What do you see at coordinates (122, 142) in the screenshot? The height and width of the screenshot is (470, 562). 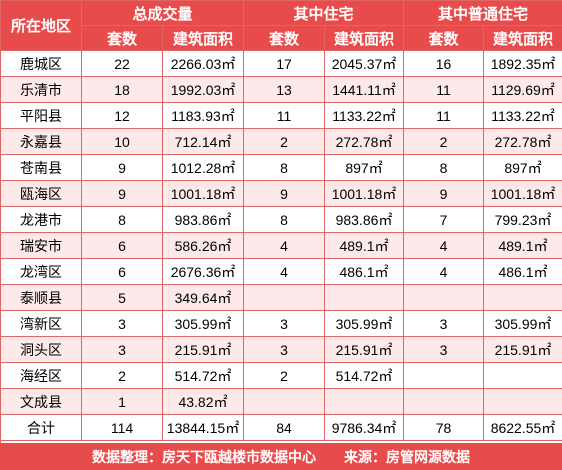 I see `cell-total-count: 10` at bounding box center [122, 142].